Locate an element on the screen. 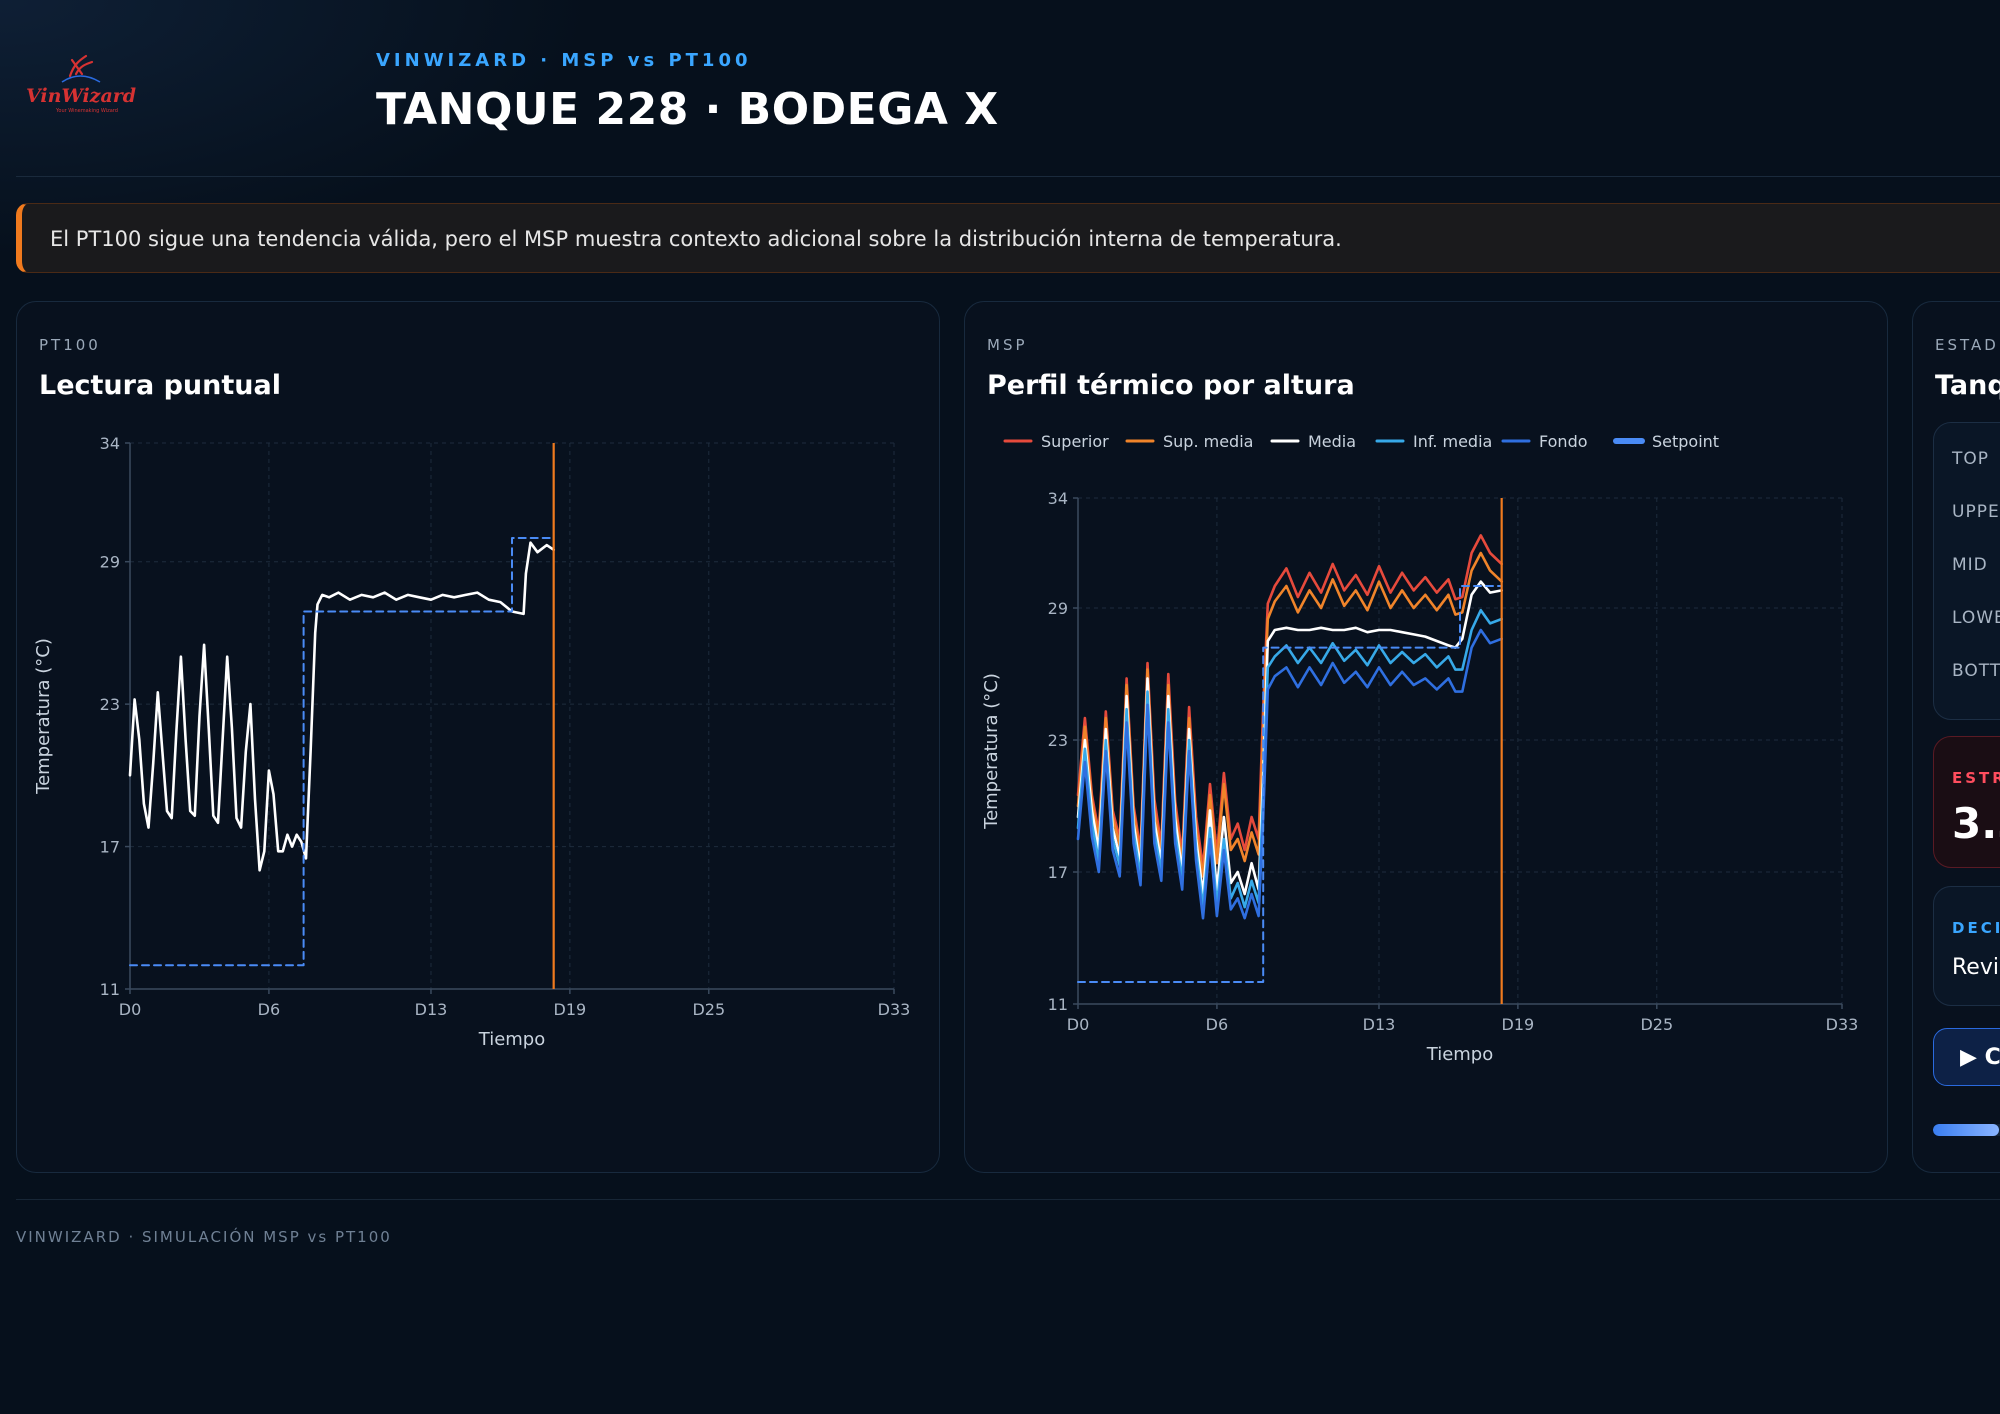  simulation-progress is located at coordinates (1966, 1130).